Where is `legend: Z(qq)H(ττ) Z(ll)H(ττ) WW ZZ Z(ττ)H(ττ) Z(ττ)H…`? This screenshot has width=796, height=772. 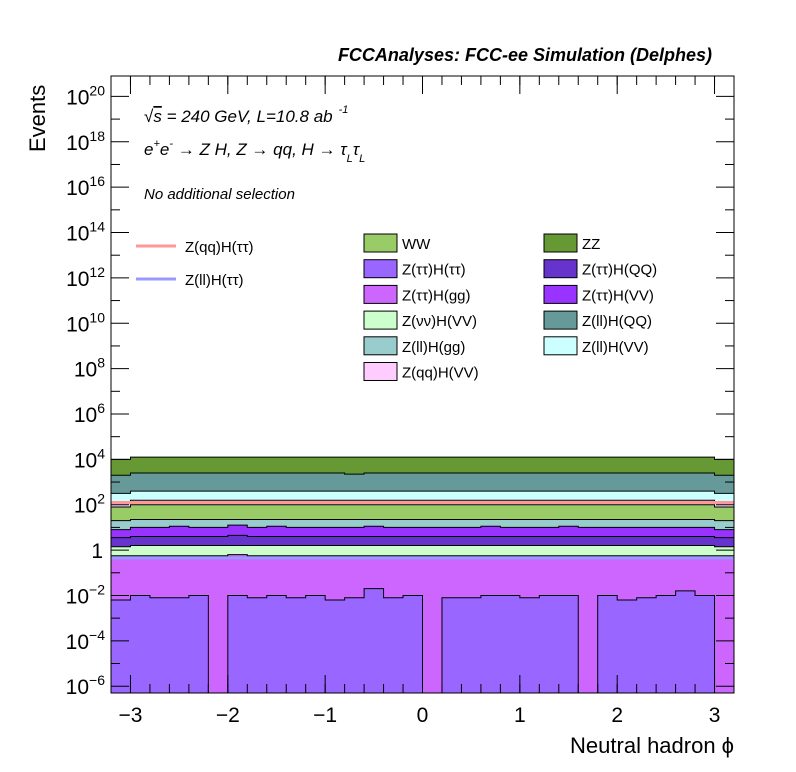
legend: Z(qq)H(ττ) Z(ll)H(ττ) WW ZZ Z(ττ)H(ττ) Z(ττ)H… is located at coordinates (396, 307).